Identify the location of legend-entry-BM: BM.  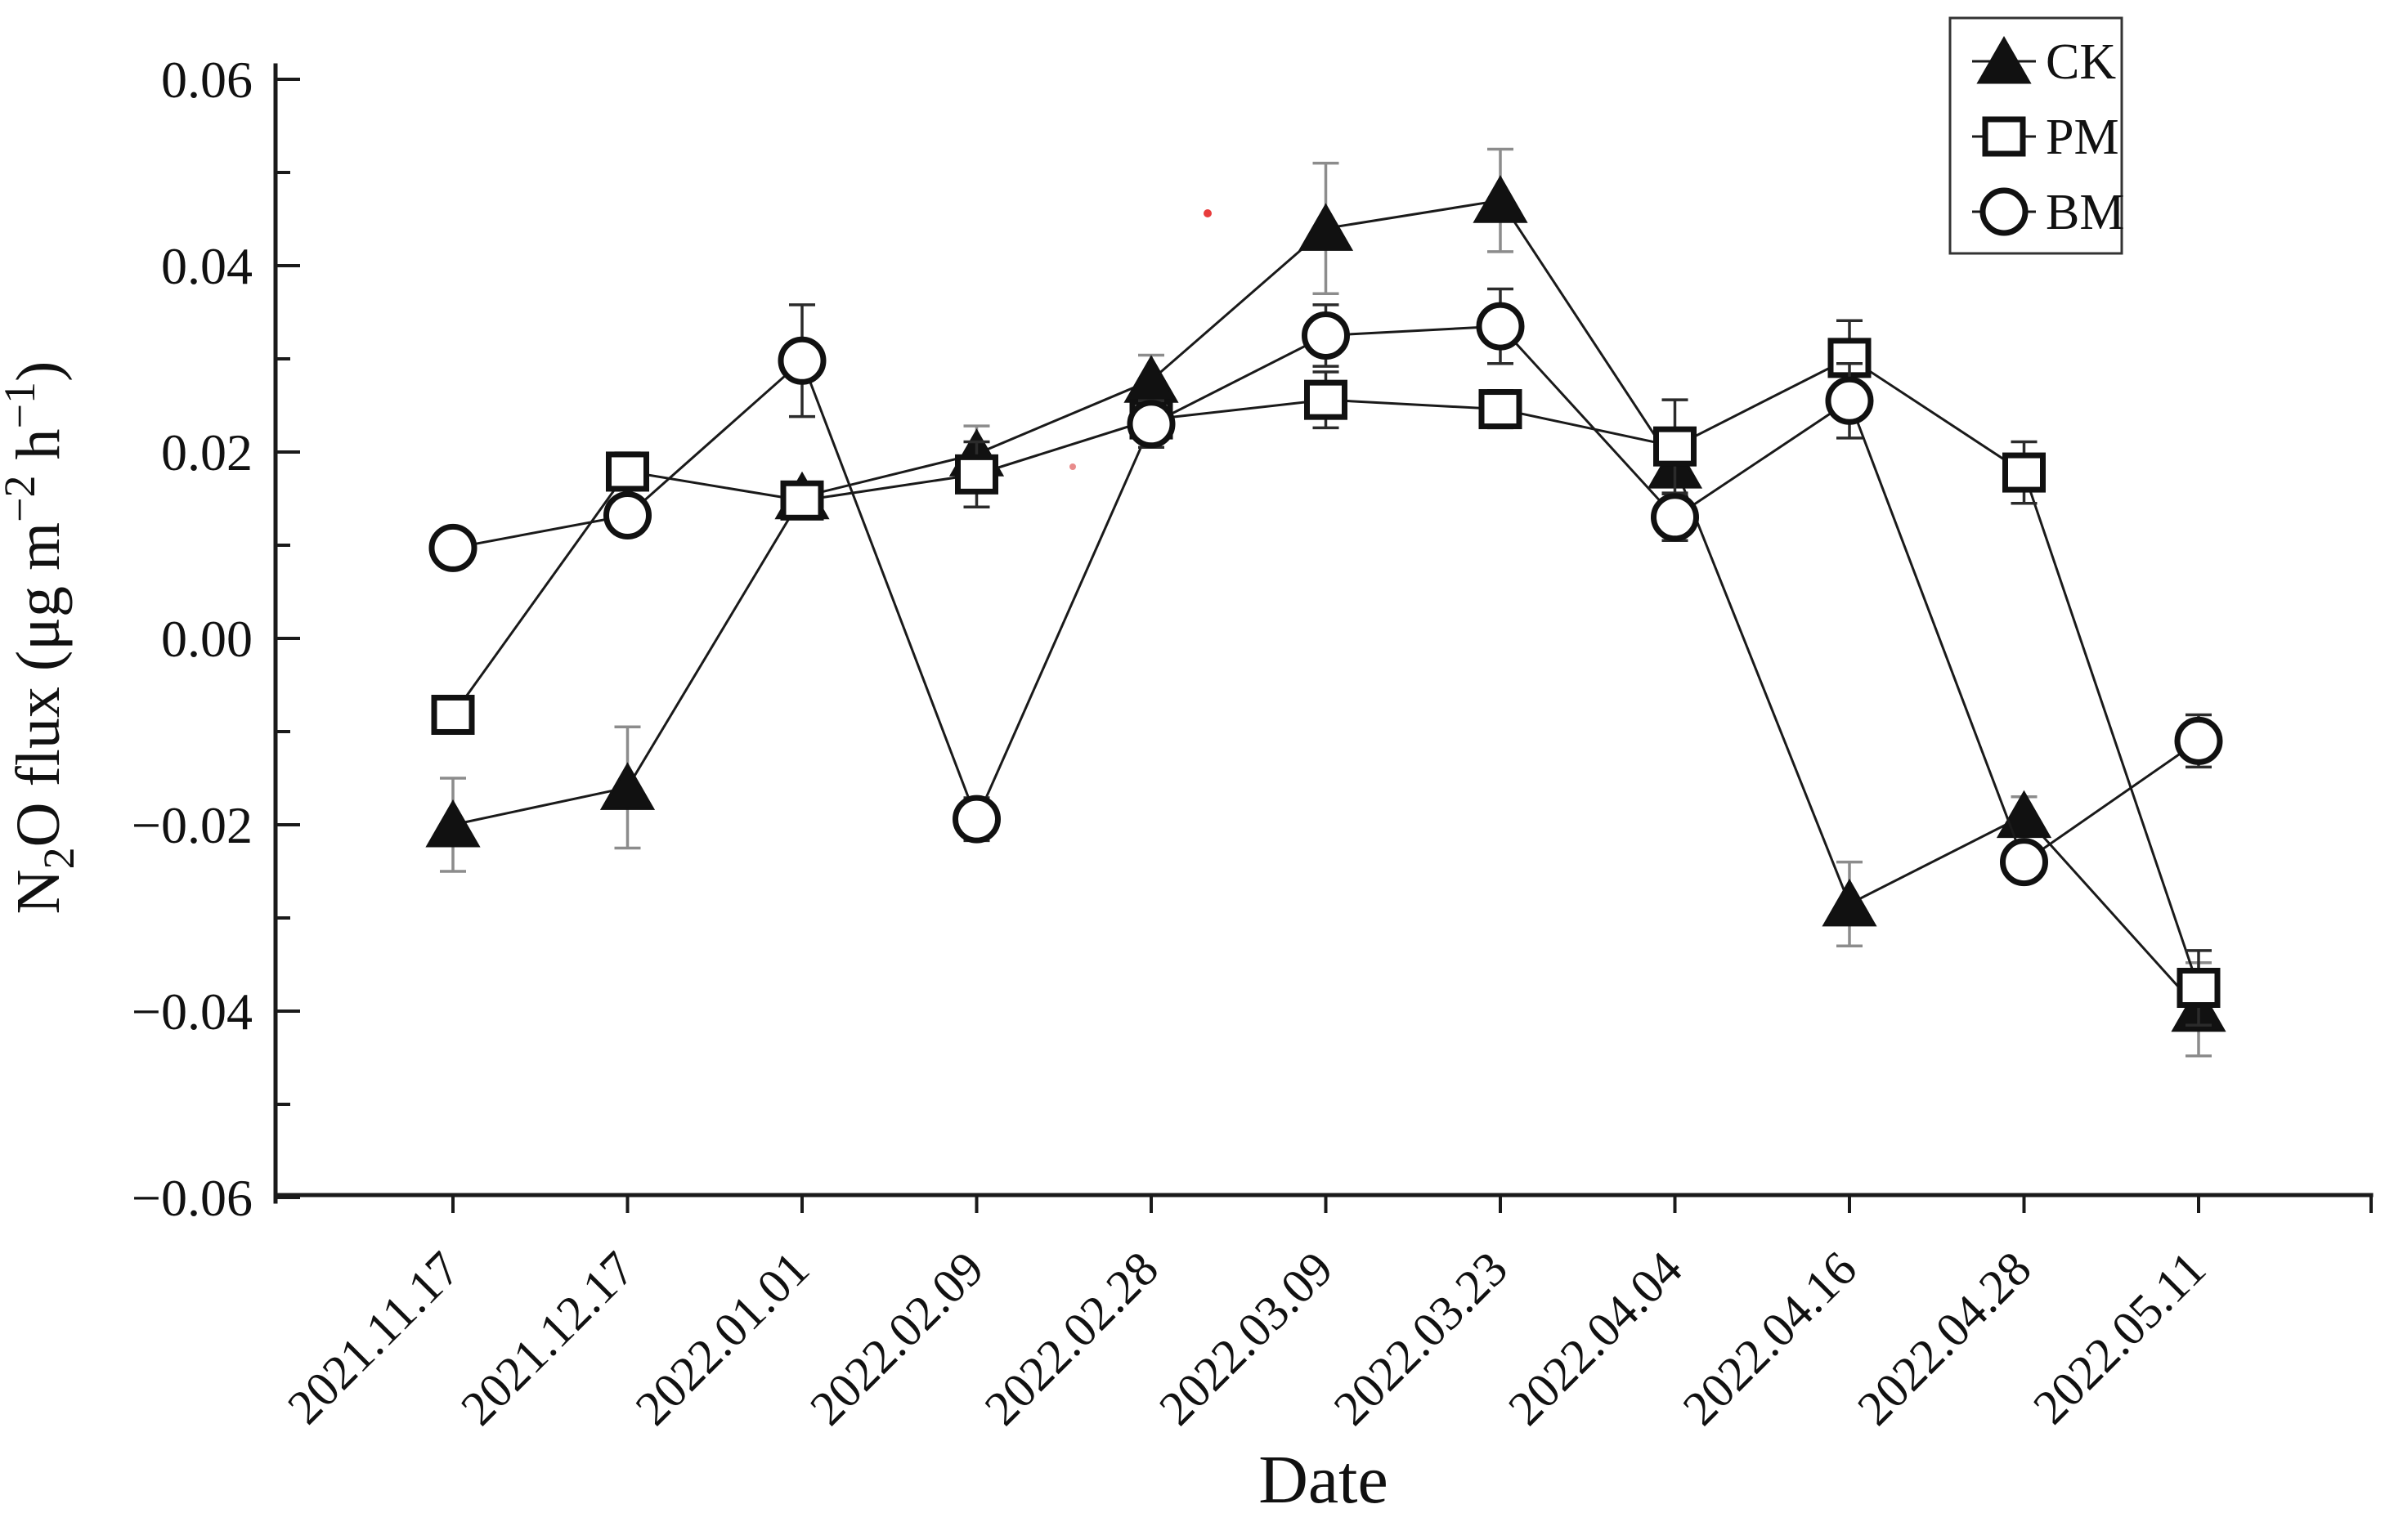
(2048, 212).